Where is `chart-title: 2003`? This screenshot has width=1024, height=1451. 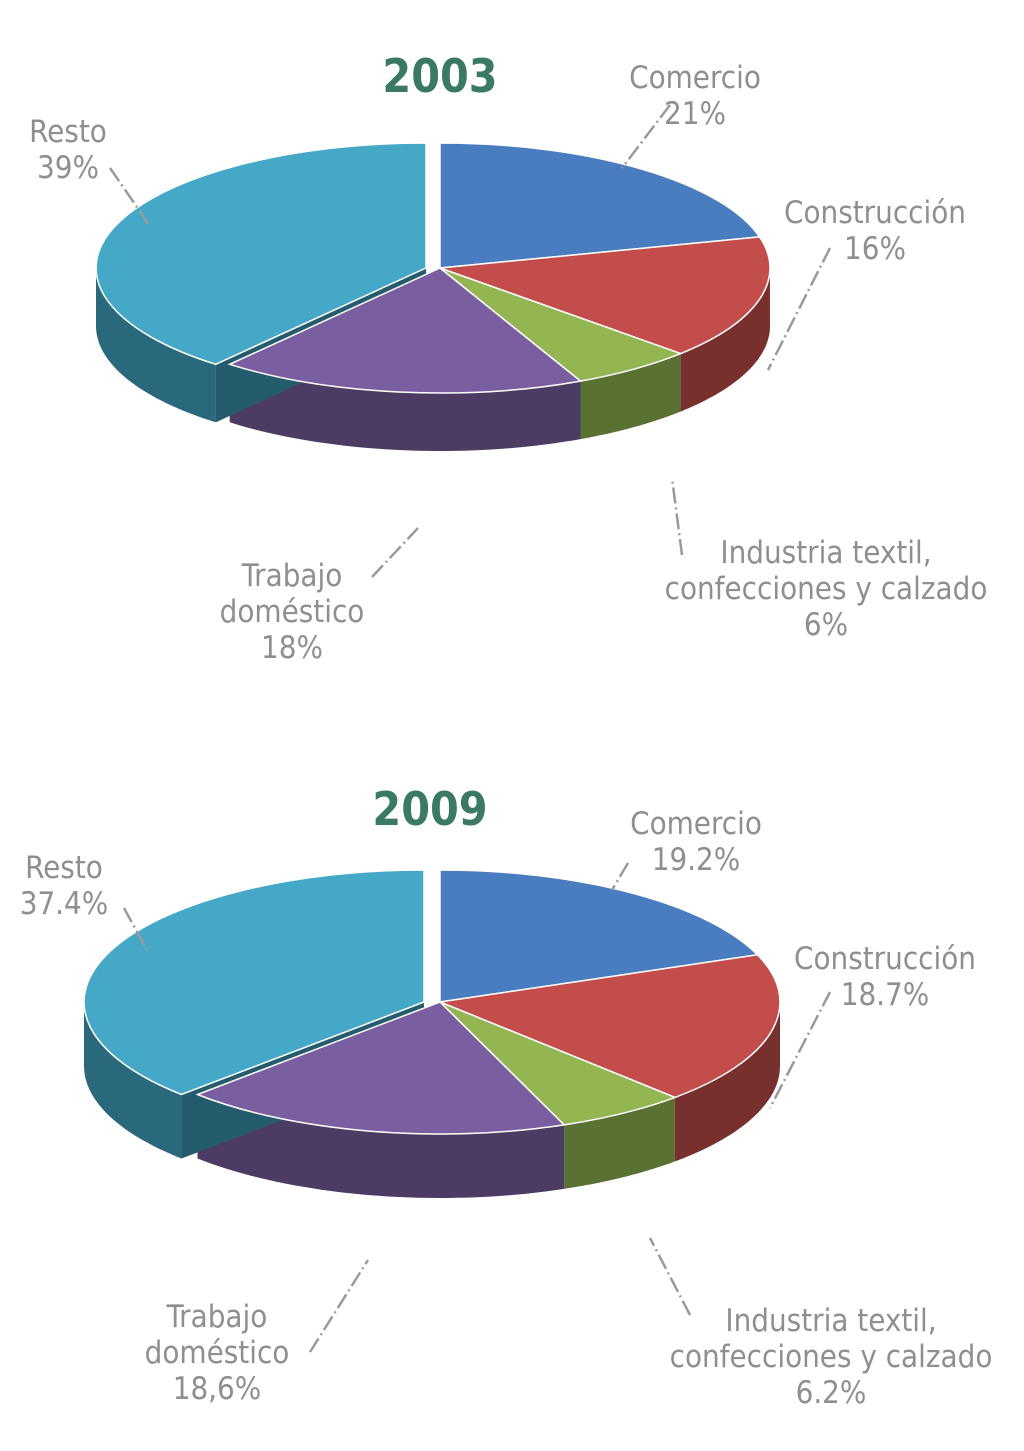
chart-title: 2003 is located at coordinates (439, 76).